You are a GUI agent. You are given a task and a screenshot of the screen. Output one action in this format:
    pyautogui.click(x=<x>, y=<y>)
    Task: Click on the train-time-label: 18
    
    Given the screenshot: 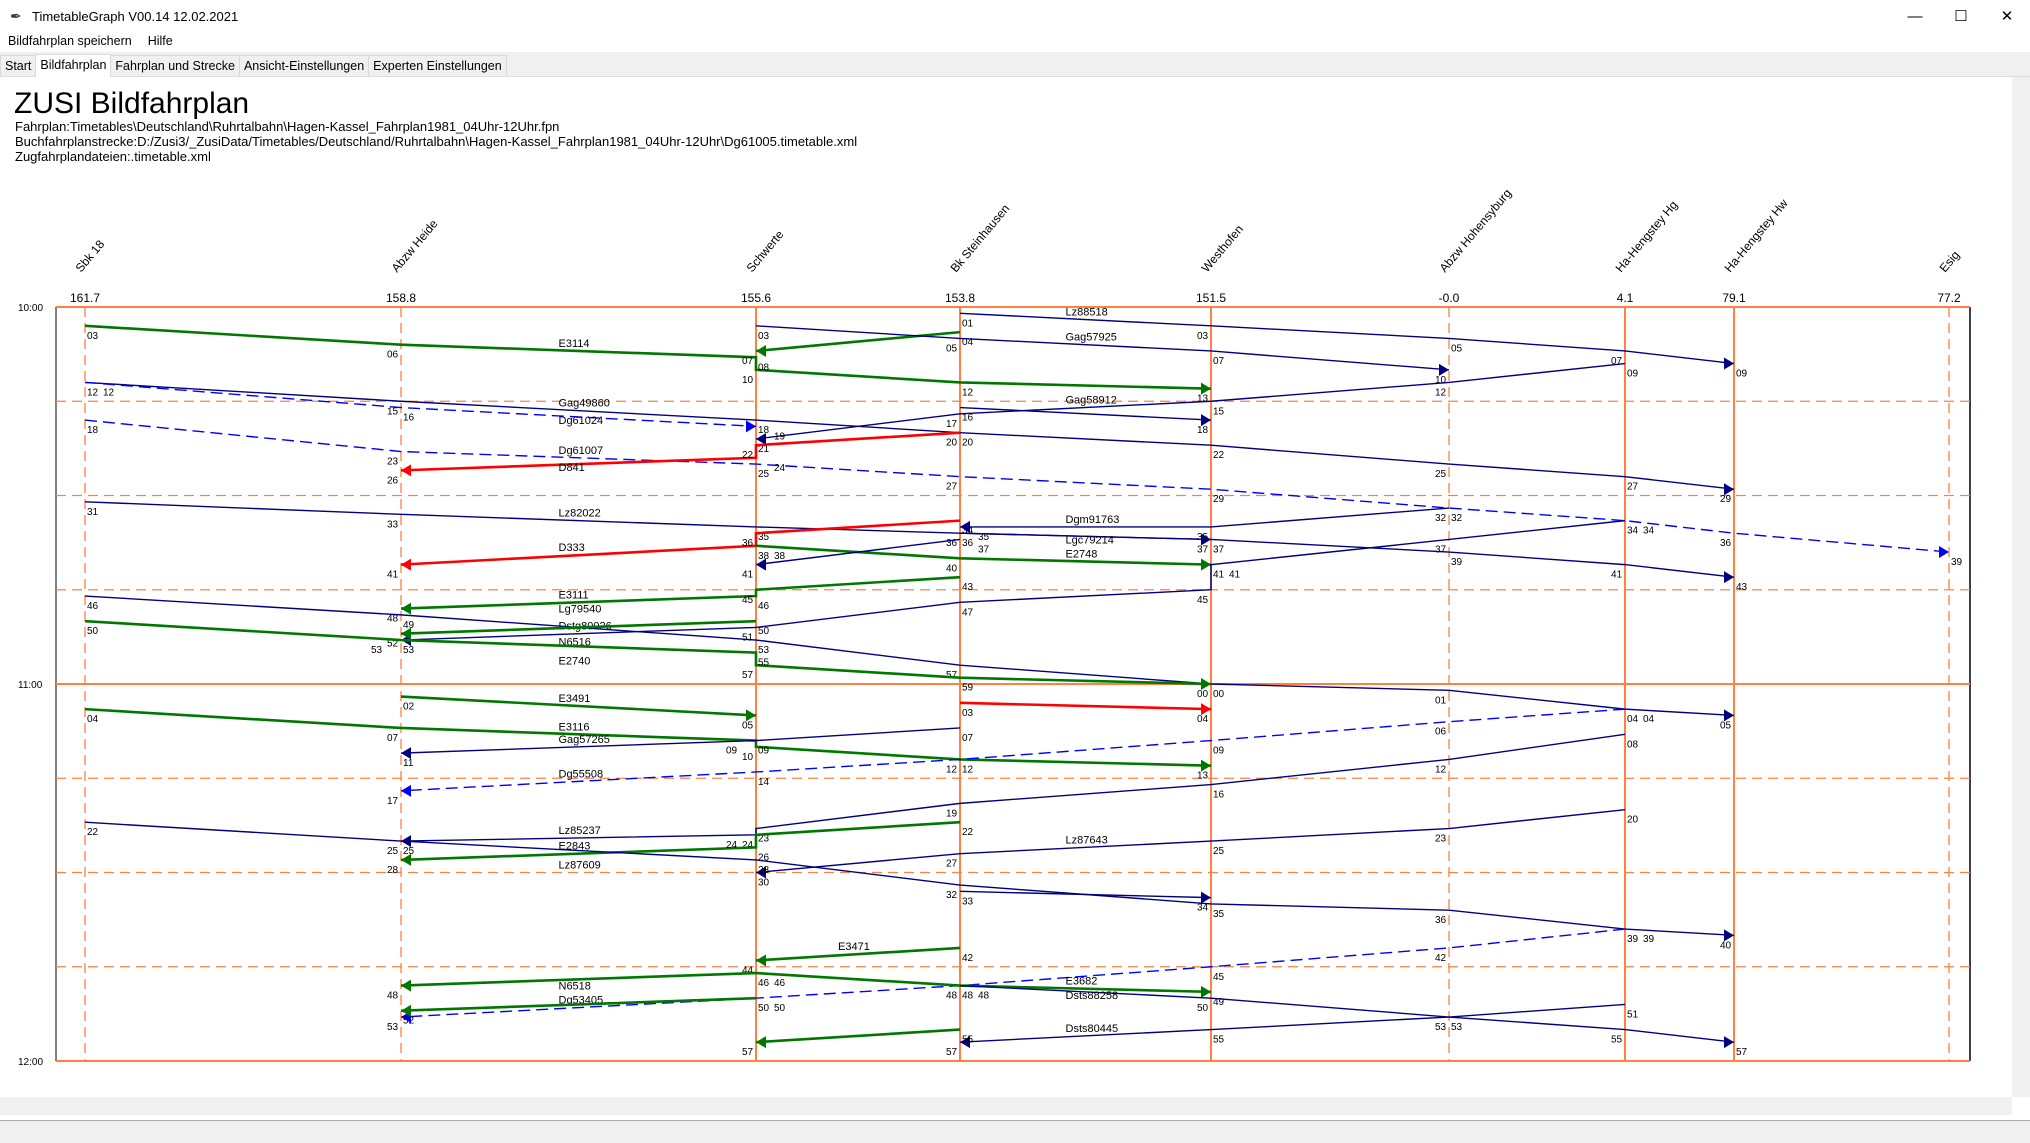 What is the action you would take?
    pyautogui.click(x=1203, y=430)
    